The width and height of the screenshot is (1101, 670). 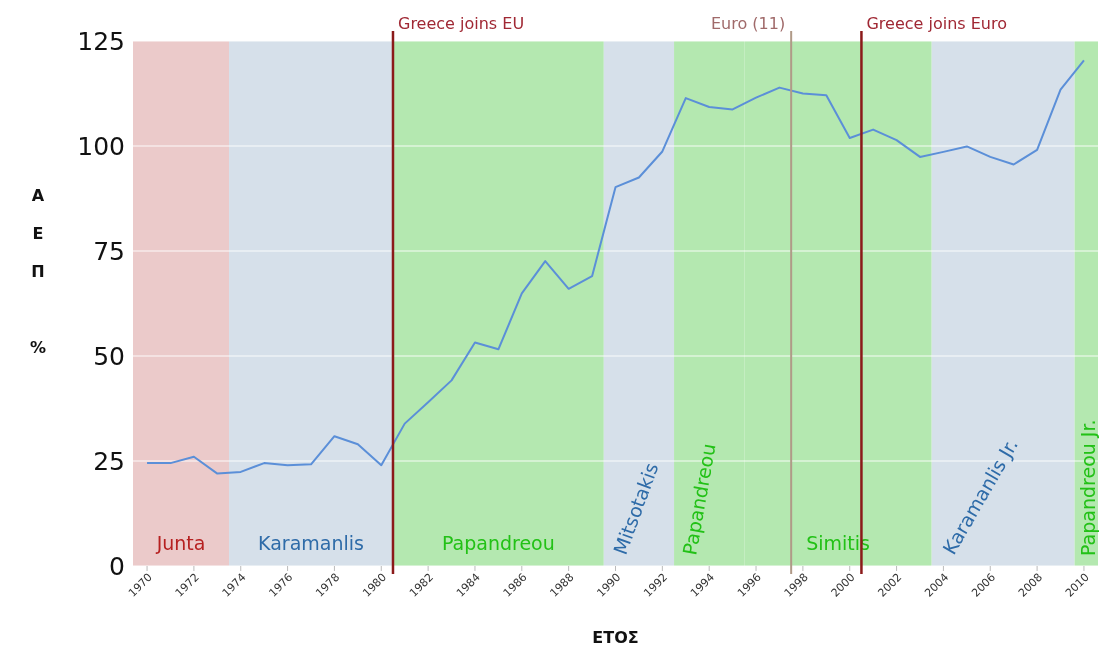 What do you see at coordinates (311, 543) in the screenshot?
I see `band-label: Karamanlis` at bounding box center [311, 543].